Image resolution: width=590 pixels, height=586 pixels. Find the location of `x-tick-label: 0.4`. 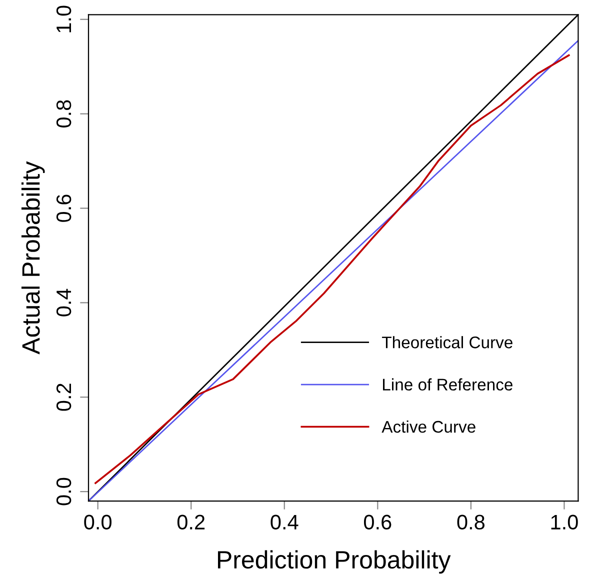

x-tick-label: 0.4 is located at coordinates (284, 522).